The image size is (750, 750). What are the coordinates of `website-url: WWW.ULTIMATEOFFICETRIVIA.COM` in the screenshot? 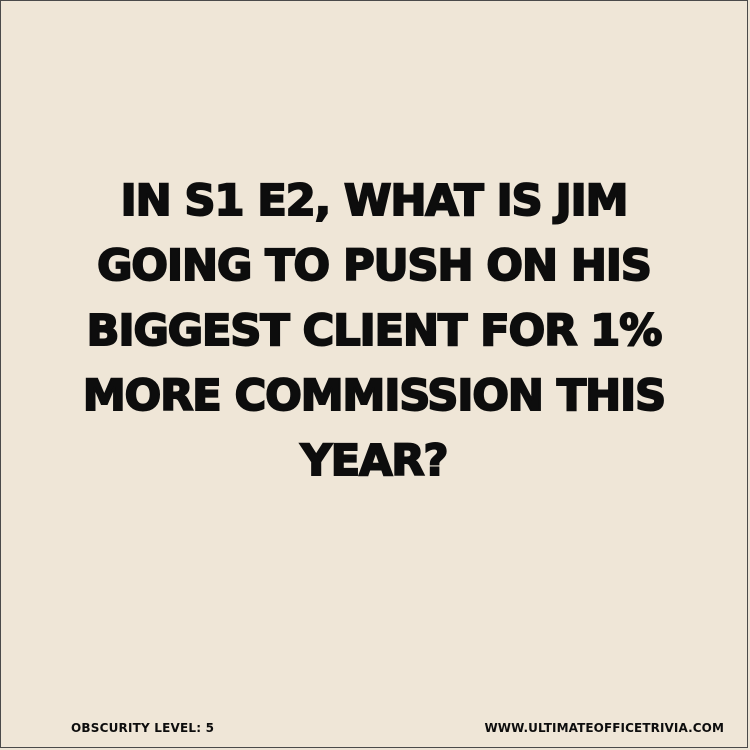 It's located at (604, 728).